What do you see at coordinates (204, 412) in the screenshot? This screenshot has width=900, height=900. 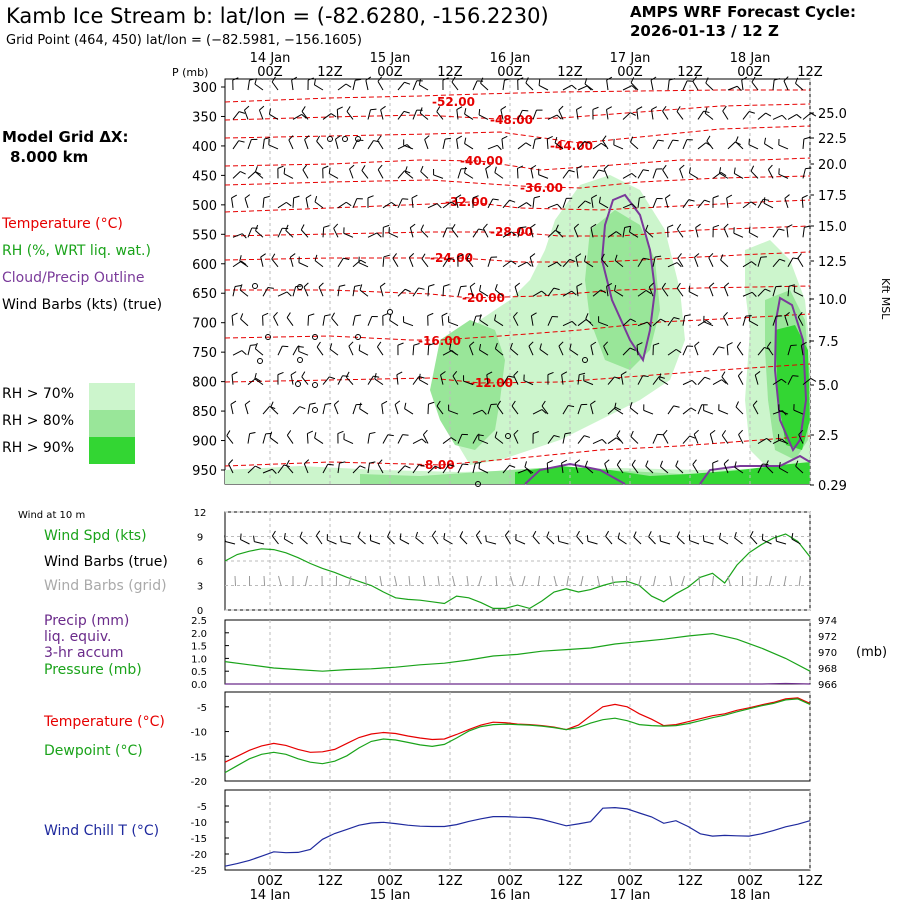 I see `pressure-tick-label: 850` at bounding box center [204, 412].